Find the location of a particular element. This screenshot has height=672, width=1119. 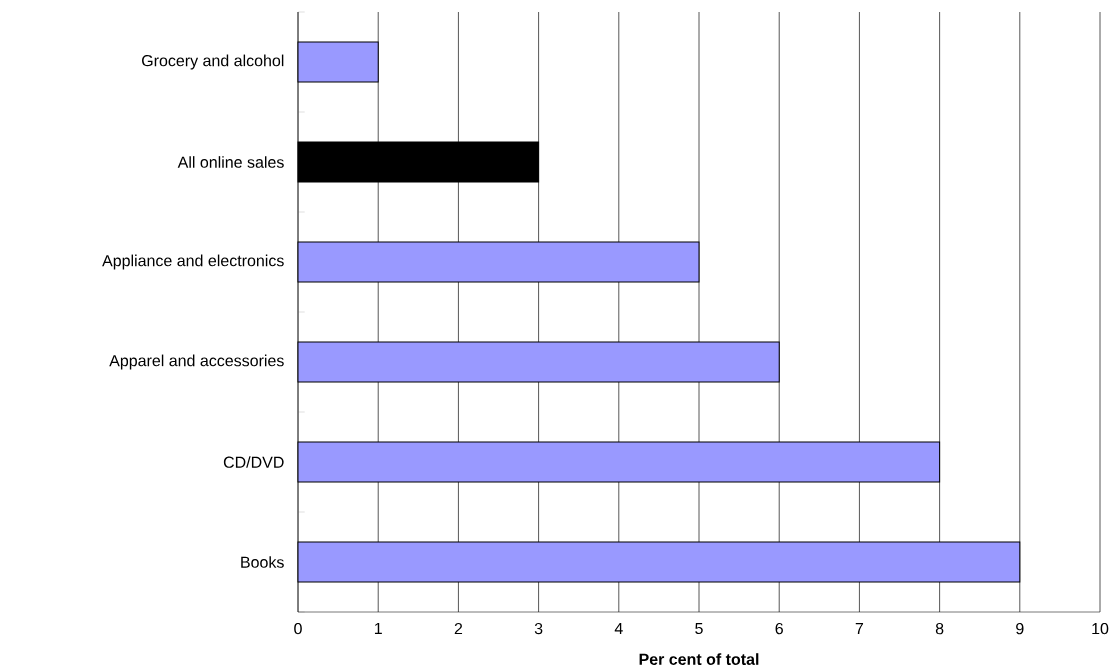

x-tick-label: 1 is located at coordinates (378, 628).